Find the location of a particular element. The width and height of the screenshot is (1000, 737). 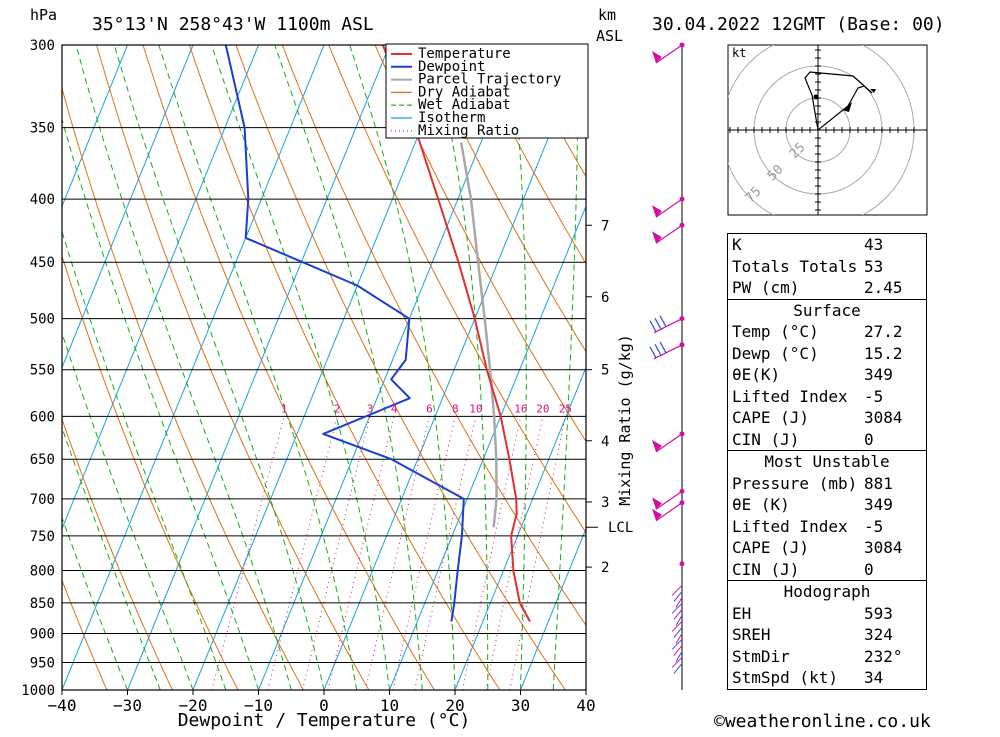

stat-row: PW (cm)2.45 is located at coordinates (827, 288).